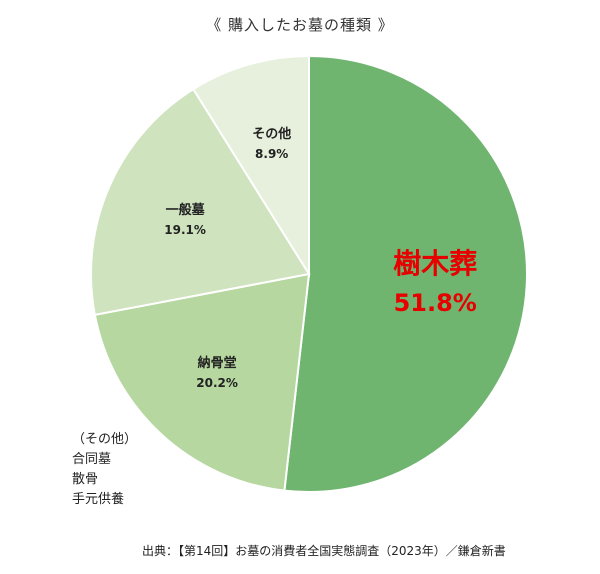  Describe the element at coordinates (324, 551) in the screenshot. I see `source-citation: 出典：【第14回】お墓の消費者全国実態調査（2023年）／鎌倉新書` at that location.